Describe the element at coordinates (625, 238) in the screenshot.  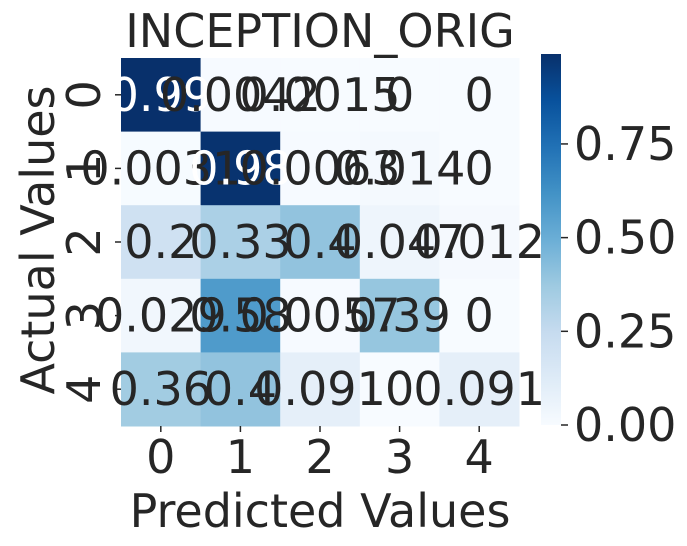
I see `colorbar-tick-label: 0.50` at that location.